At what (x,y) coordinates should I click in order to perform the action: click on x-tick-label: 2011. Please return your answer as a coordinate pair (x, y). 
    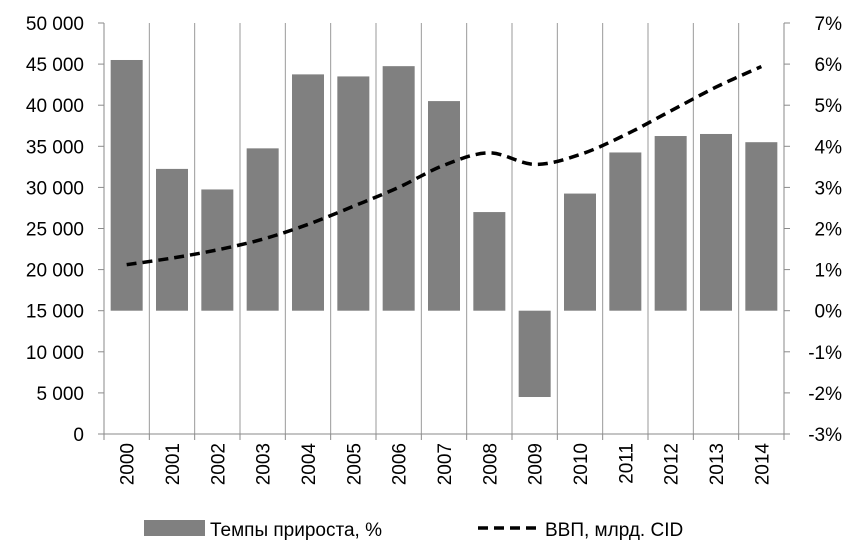
    Looking at the image, I should click on (626, 463).